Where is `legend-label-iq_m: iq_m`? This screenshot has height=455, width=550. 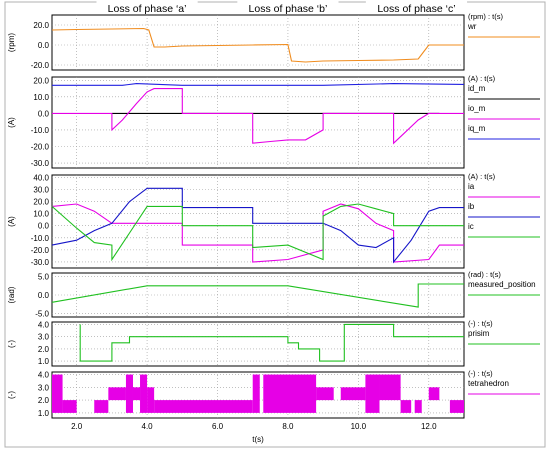
legend-label-iq_m: iq_m is located at coordinates (477, 128).